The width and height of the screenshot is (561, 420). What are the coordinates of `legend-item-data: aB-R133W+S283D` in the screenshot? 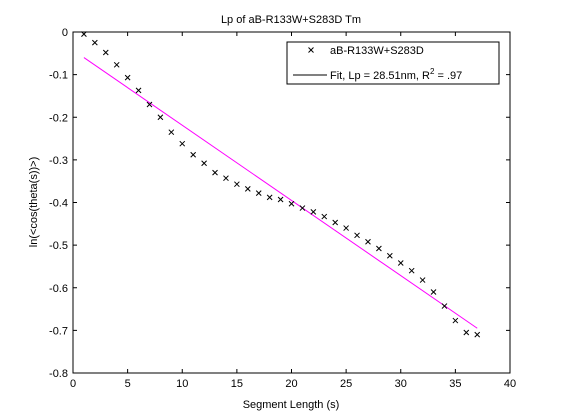 It's located at (366, 51).